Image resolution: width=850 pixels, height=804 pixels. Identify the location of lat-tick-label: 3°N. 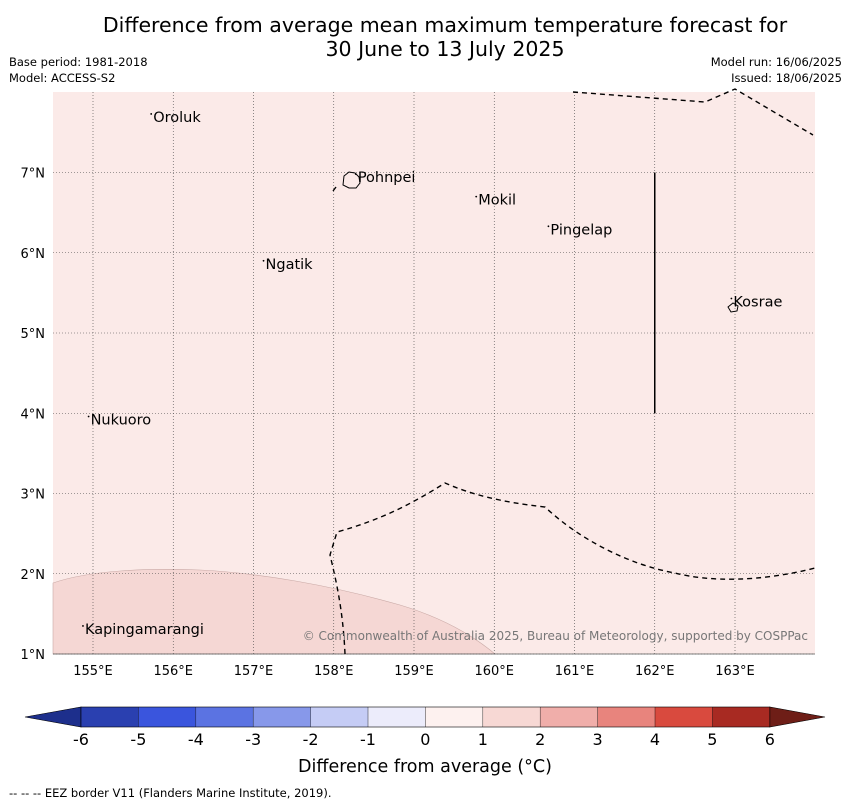
(33, 495).